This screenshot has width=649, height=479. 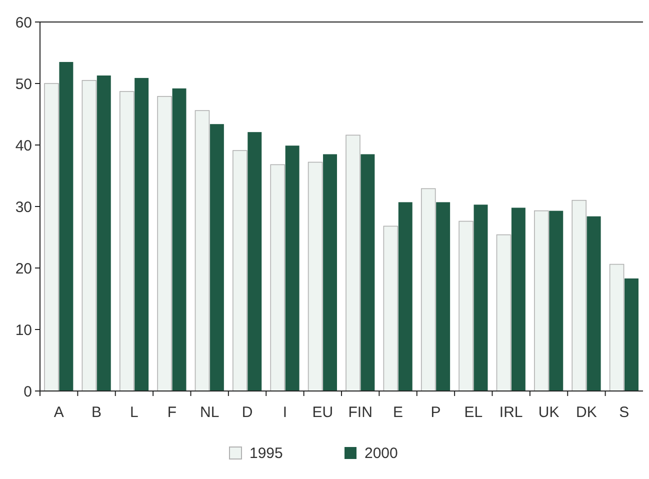 What do you see at coordinates (59, 412) in the screenshot?
I see `x-tick-label: A` at bounding box center [59, 412].